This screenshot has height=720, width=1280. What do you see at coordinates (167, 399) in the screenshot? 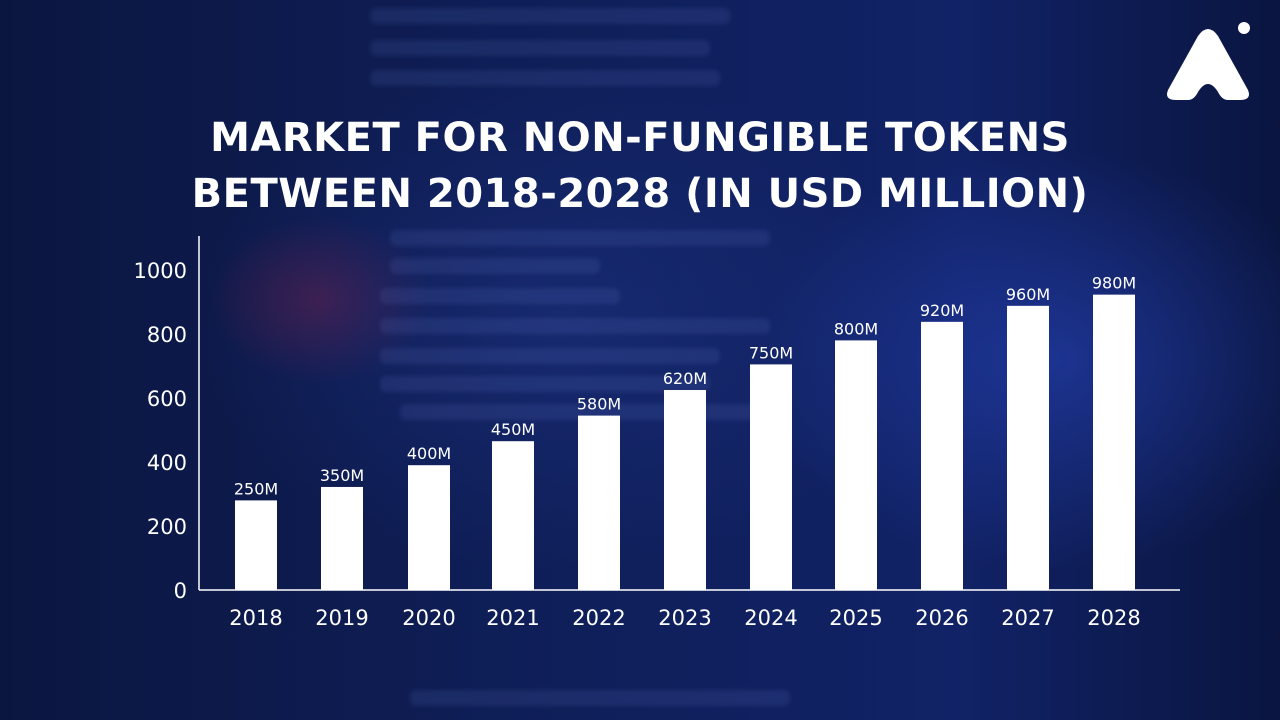
I see `y-tick-600: 600` at bounding box center [167, 399].